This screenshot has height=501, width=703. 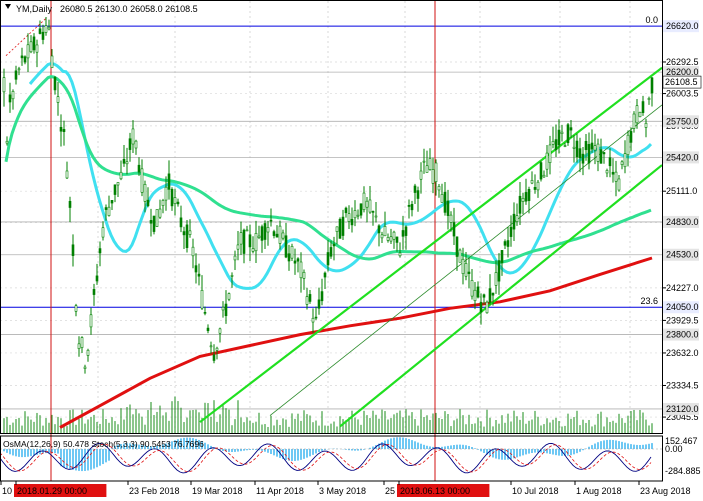 I want to click on level-label-box, so click(x=681, y=307).